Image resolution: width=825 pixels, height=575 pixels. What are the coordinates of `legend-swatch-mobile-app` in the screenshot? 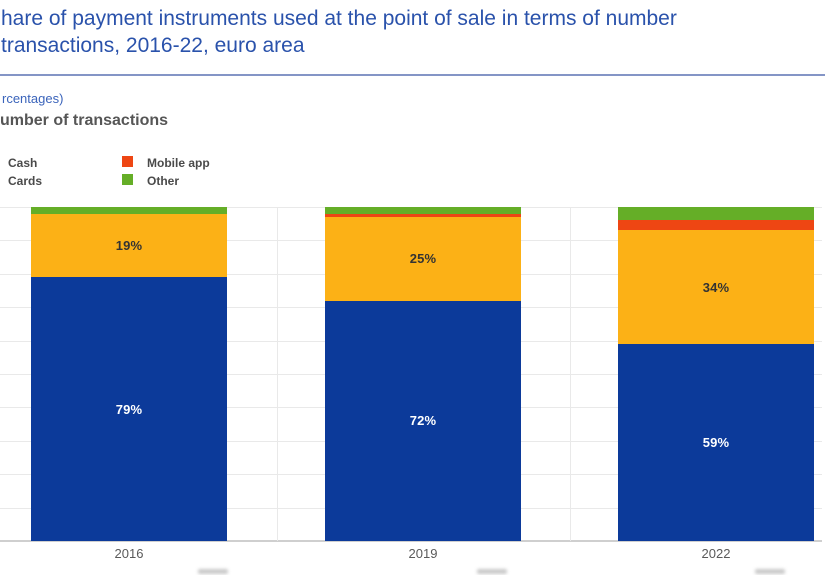 It's located at (127, 161).